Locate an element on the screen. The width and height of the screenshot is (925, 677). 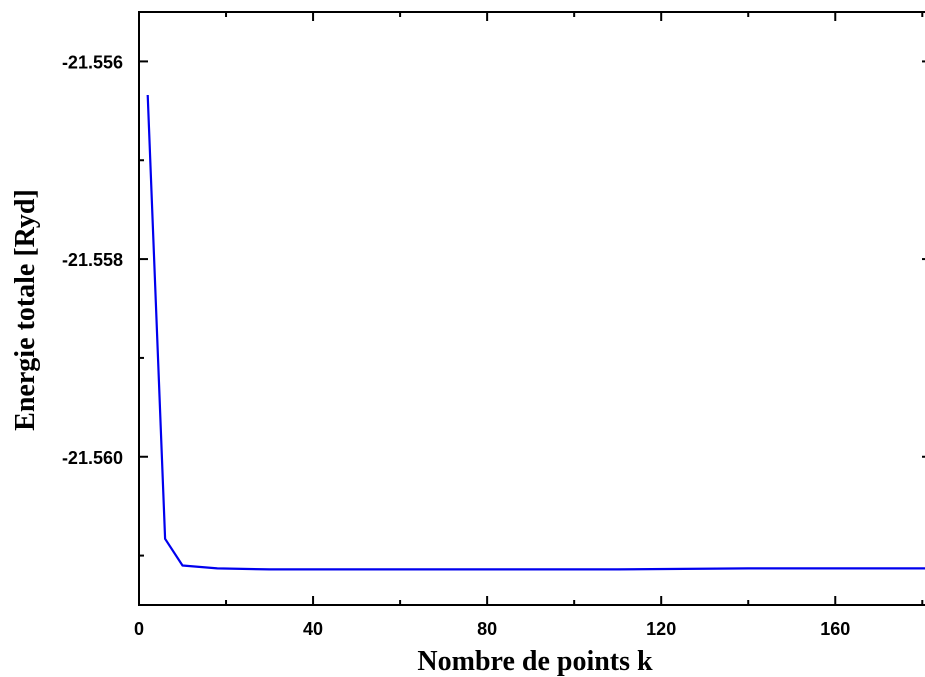
y-tick-label: -21.558 is located at coordinates (92, 260).